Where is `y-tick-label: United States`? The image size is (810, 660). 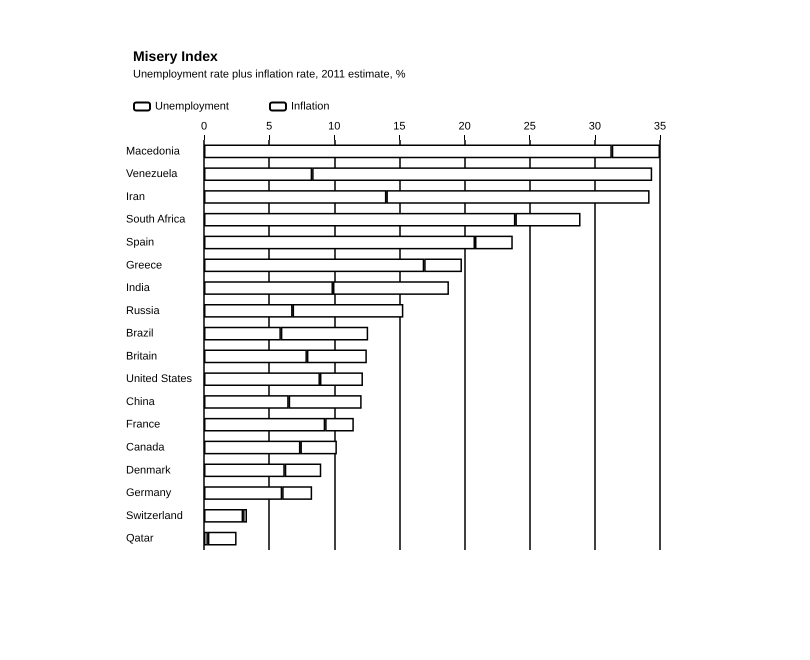
y-tick-label: United States is located at coordinates (159, 379).